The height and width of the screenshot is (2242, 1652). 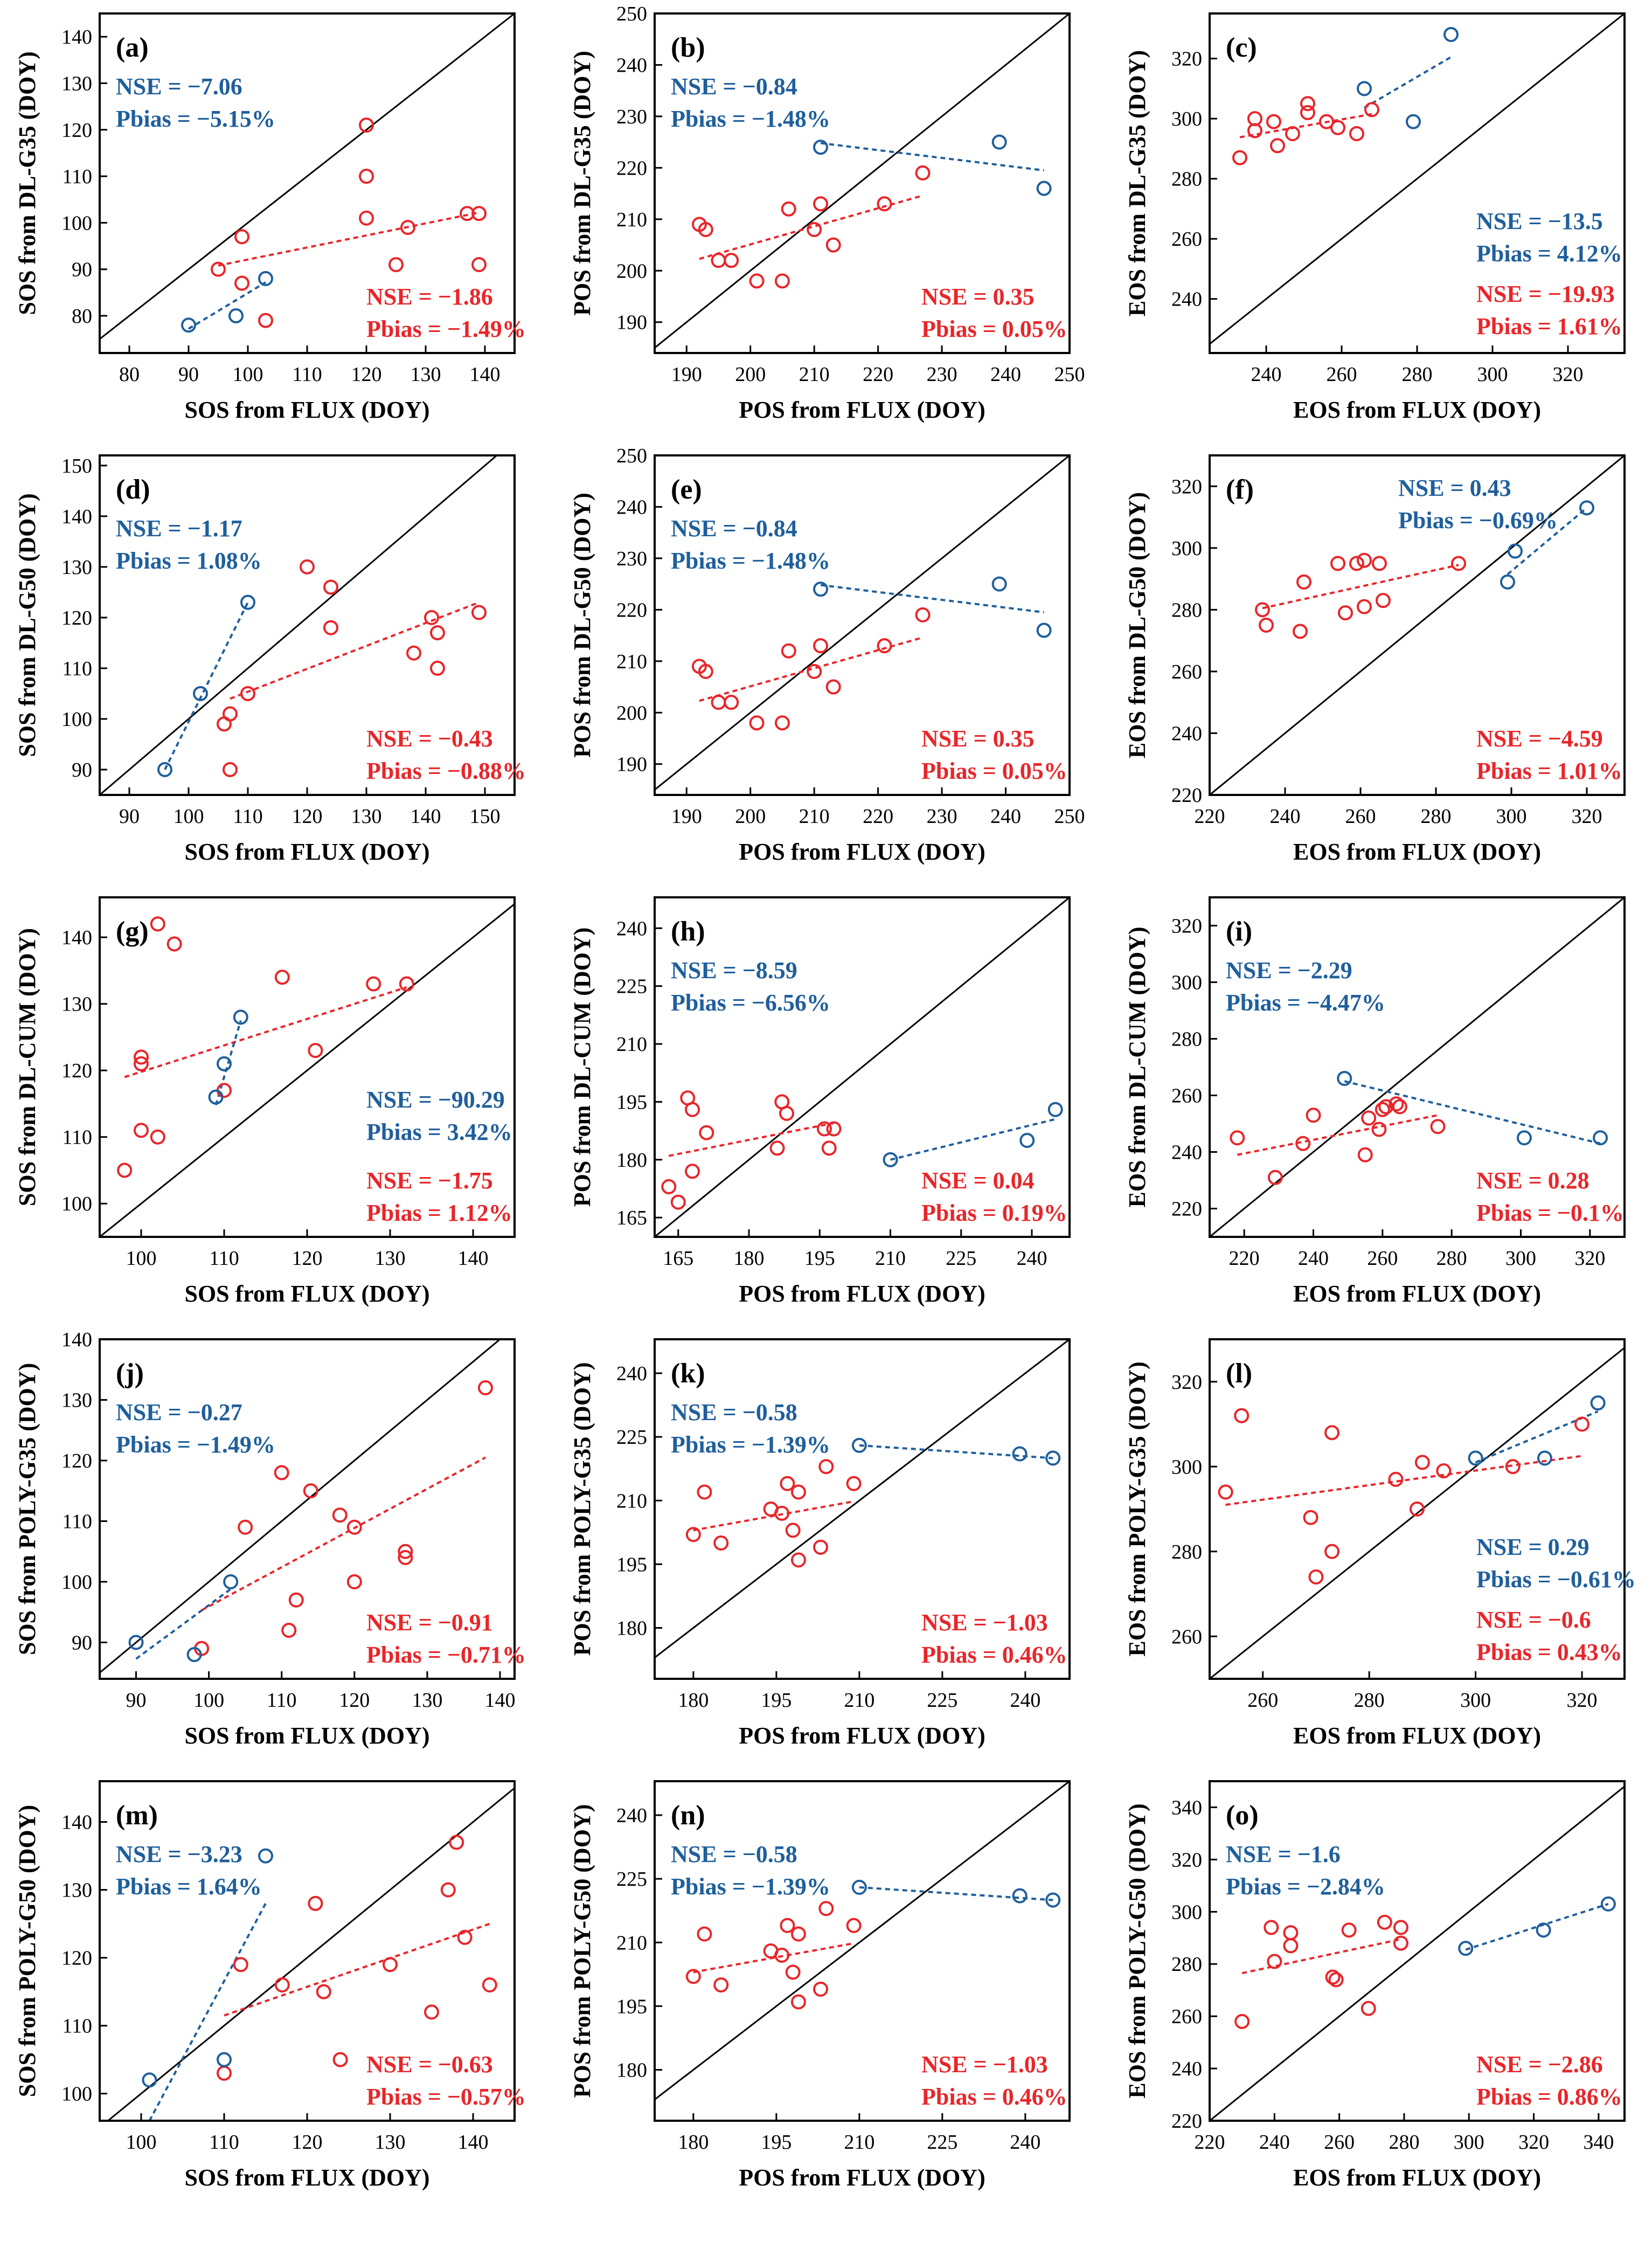 I want to click on y-axis-label: EOS from DL-G35 (DOY), so click(x=1137, y=183).